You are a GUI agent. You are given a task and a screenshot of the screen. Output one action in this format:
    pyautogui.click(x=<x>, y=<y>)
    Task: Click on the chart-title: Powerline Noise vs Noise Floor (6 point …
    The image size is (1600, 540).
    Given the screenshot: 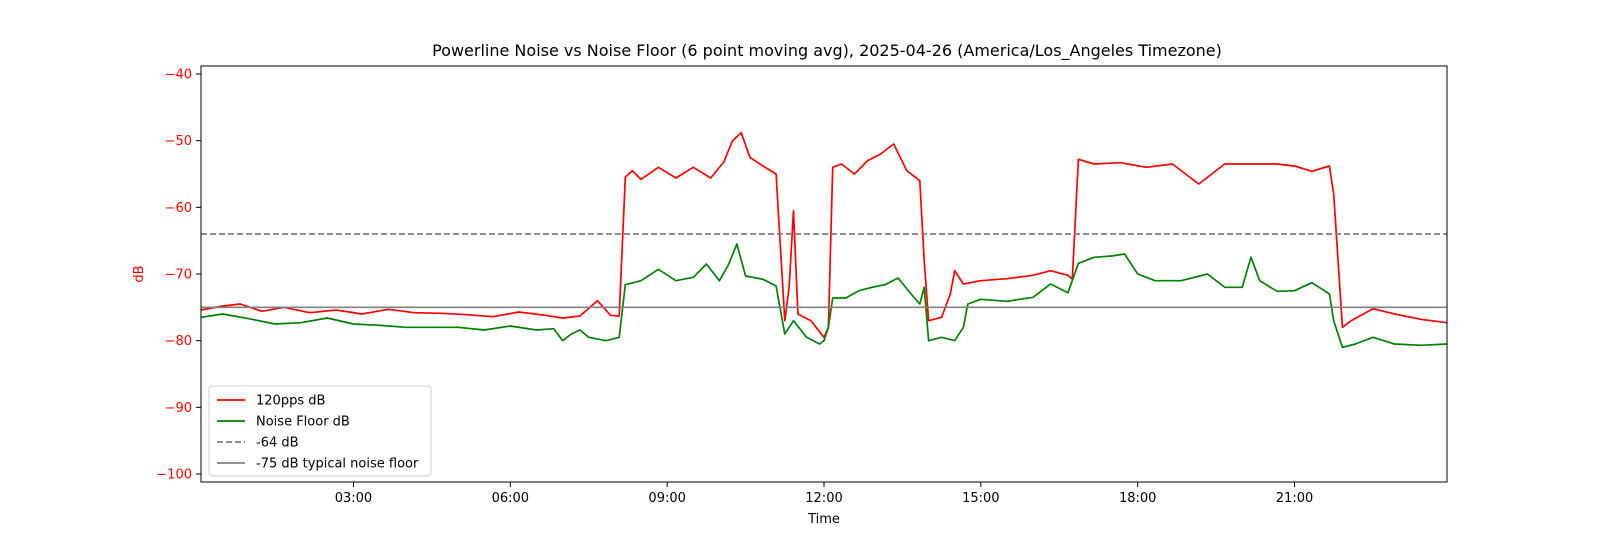 What is the action you would take?
    pyautogui.click(x=827, y=51)
    